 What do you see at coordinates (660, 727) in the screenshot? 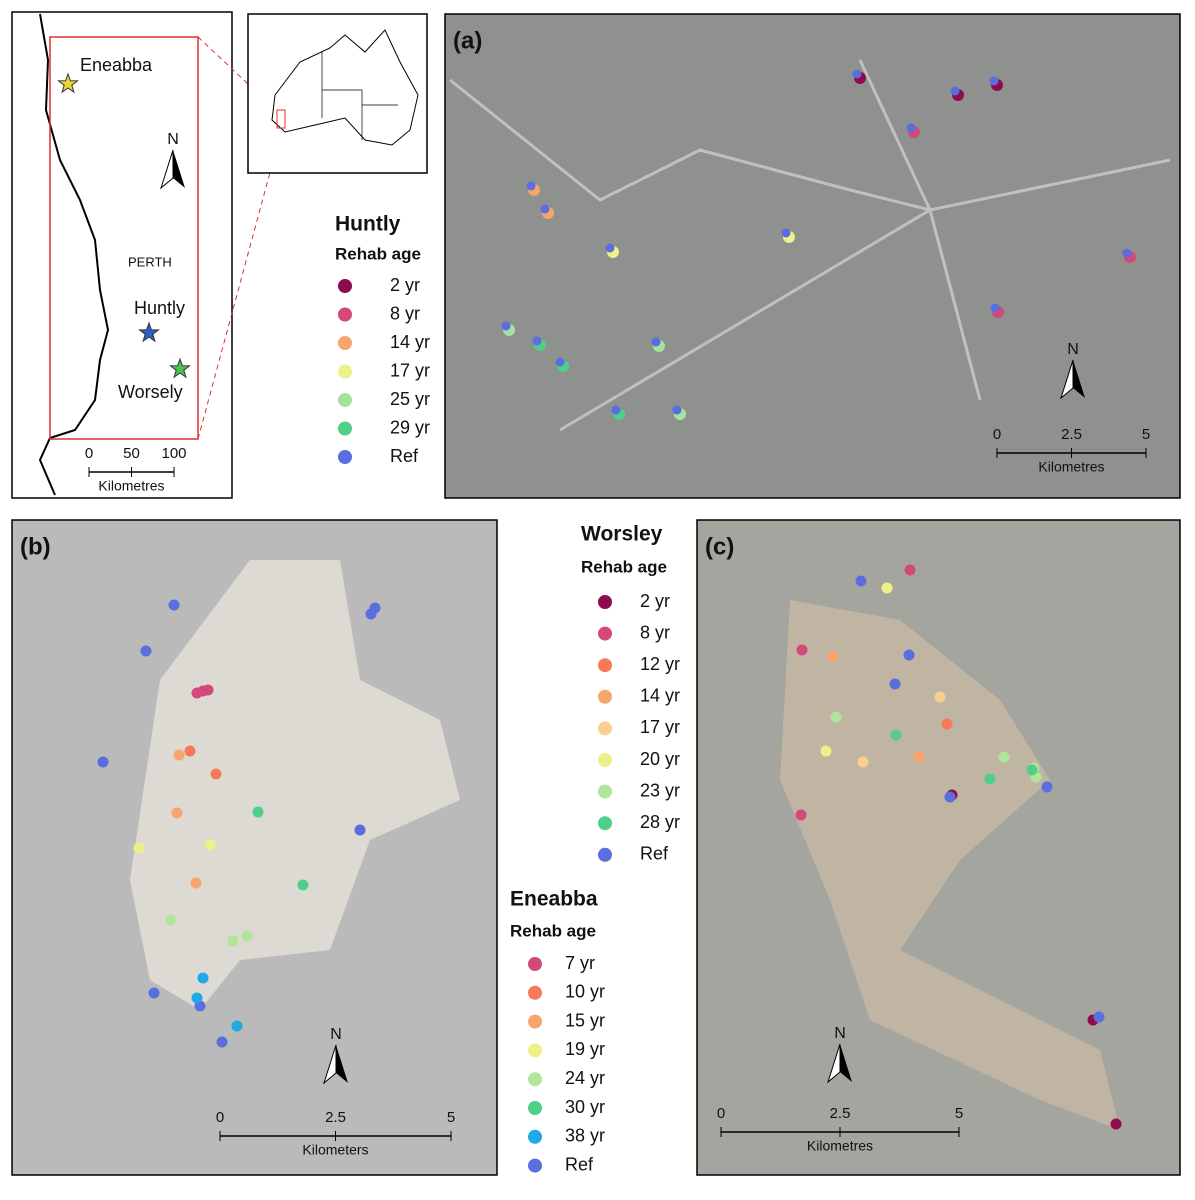
I see `legend-label: 17 yr` at bounding box center [660, 727].